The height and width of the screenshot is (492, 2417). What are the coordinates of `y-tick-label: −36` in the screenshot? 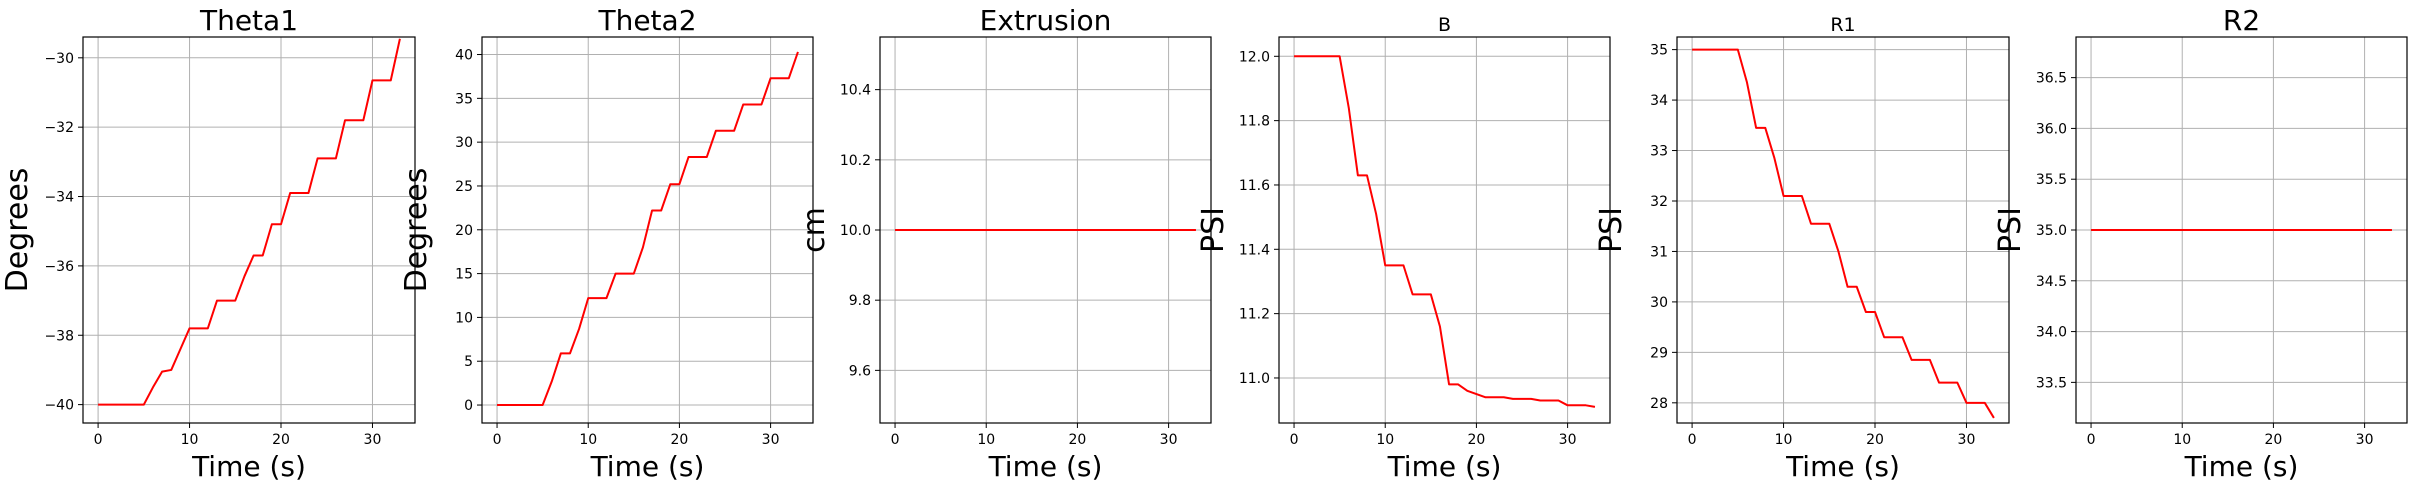 It's located at (59, 267).